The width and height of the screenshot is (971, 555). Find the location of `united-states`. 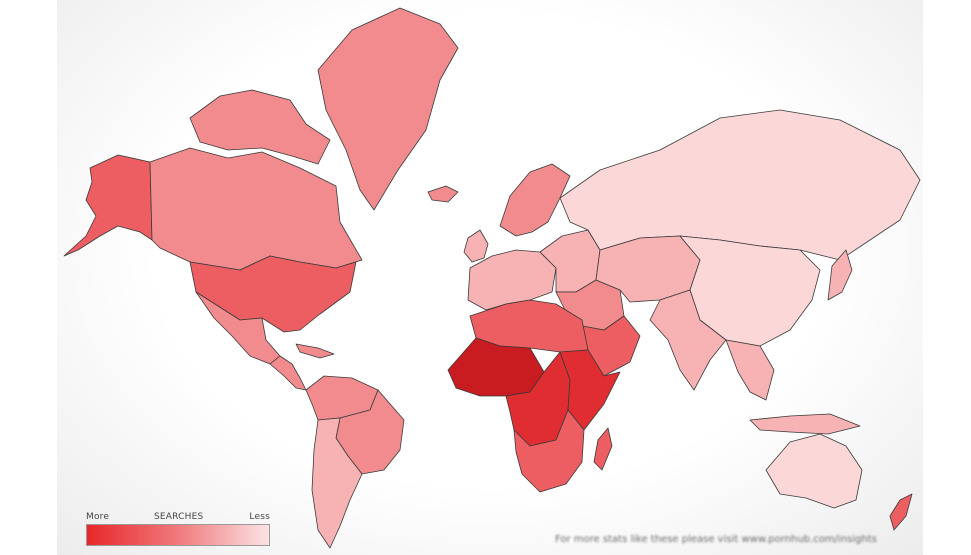

united-states is located at coordinates (273, 294).